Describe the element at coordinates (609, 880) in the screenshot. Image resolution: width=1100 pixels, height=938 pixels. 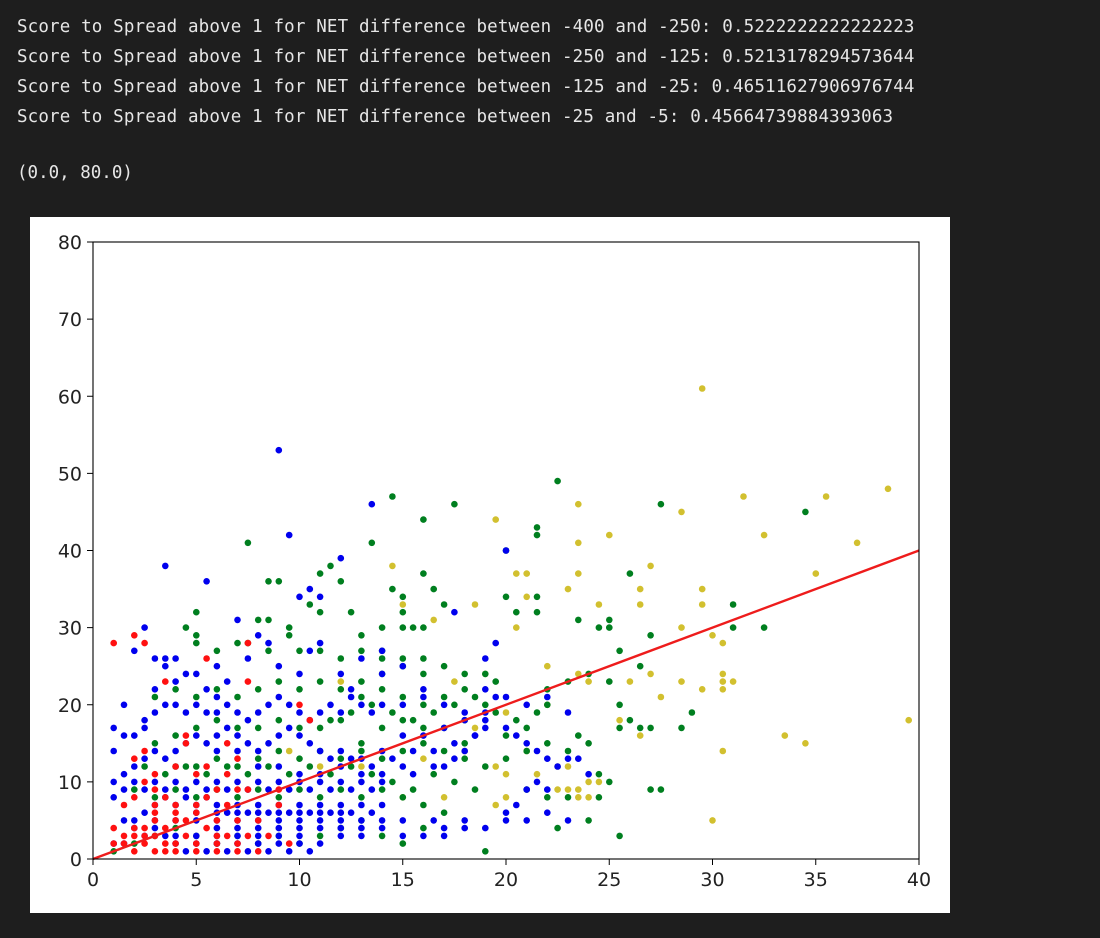
I see `x-tick-label: 25` at that location.